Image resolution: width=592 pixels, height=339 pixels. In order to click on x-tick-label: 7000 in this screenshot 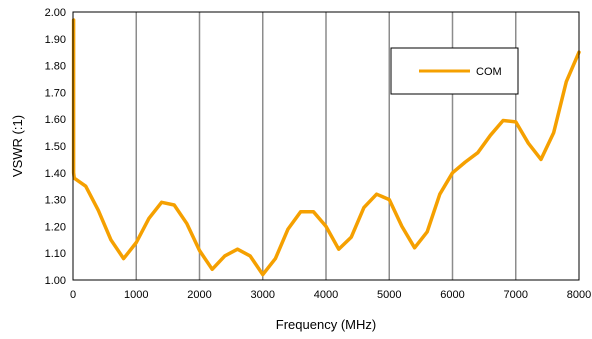, I will do `click(516, 295)`.